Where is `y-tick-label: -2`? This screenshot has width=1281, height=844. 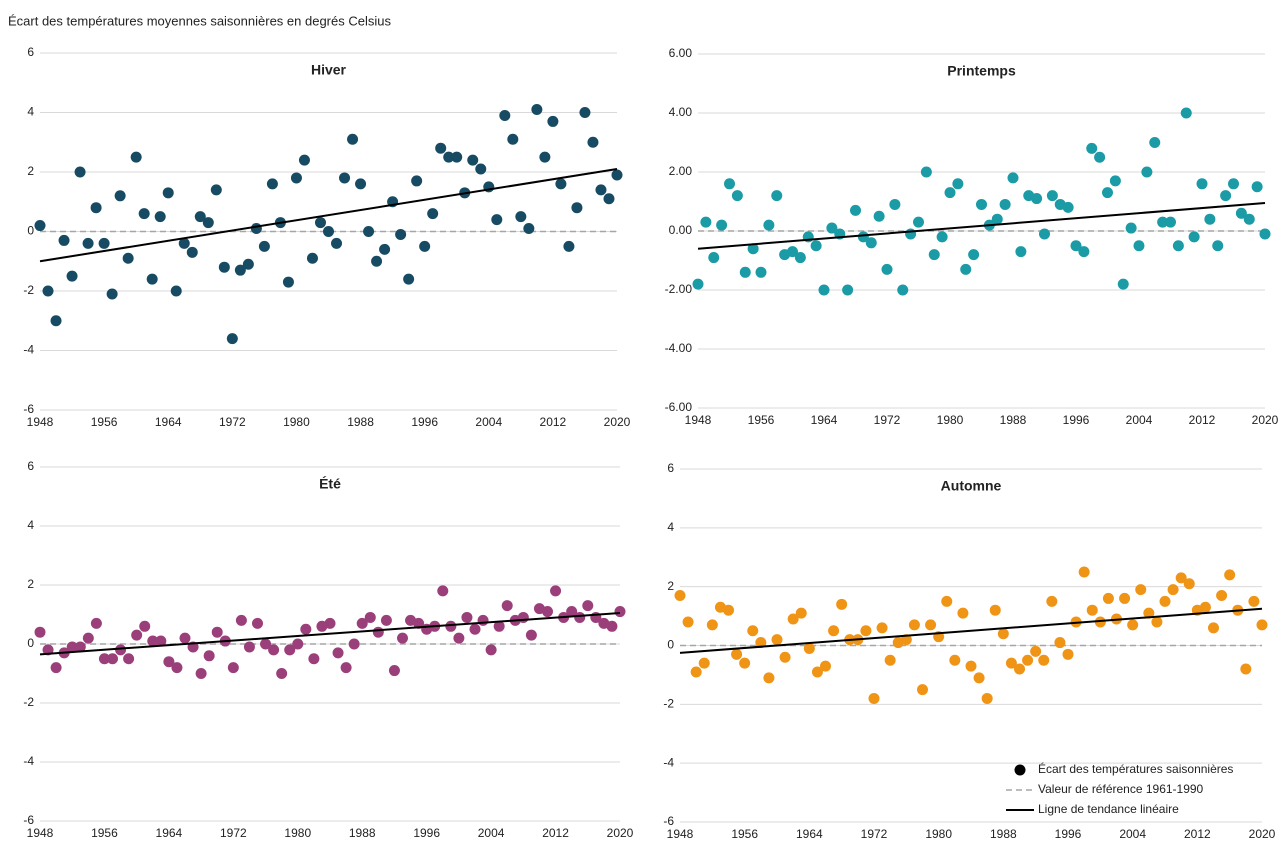 y-tick-label: -2 is located at coordinates (668, 704).